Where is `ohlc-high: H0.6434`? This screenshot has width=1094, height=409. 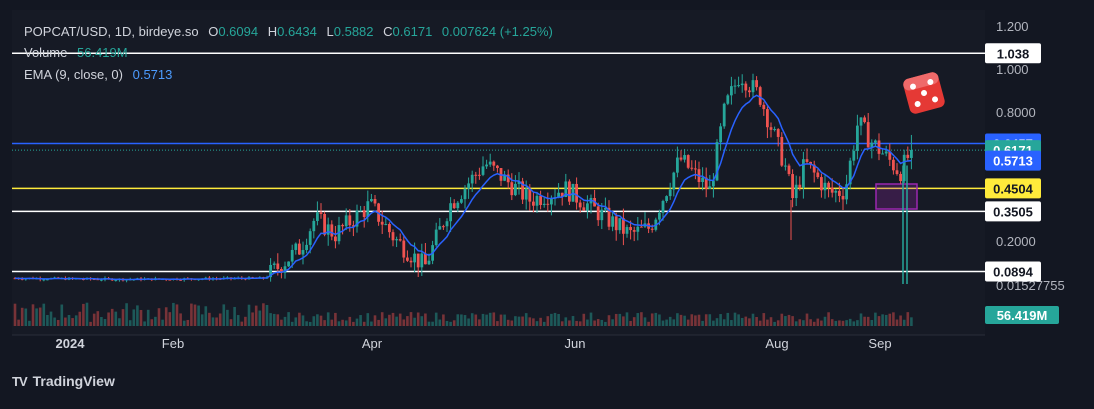
ohlc-high: H0.6434 is located at coordinates (292, 31).